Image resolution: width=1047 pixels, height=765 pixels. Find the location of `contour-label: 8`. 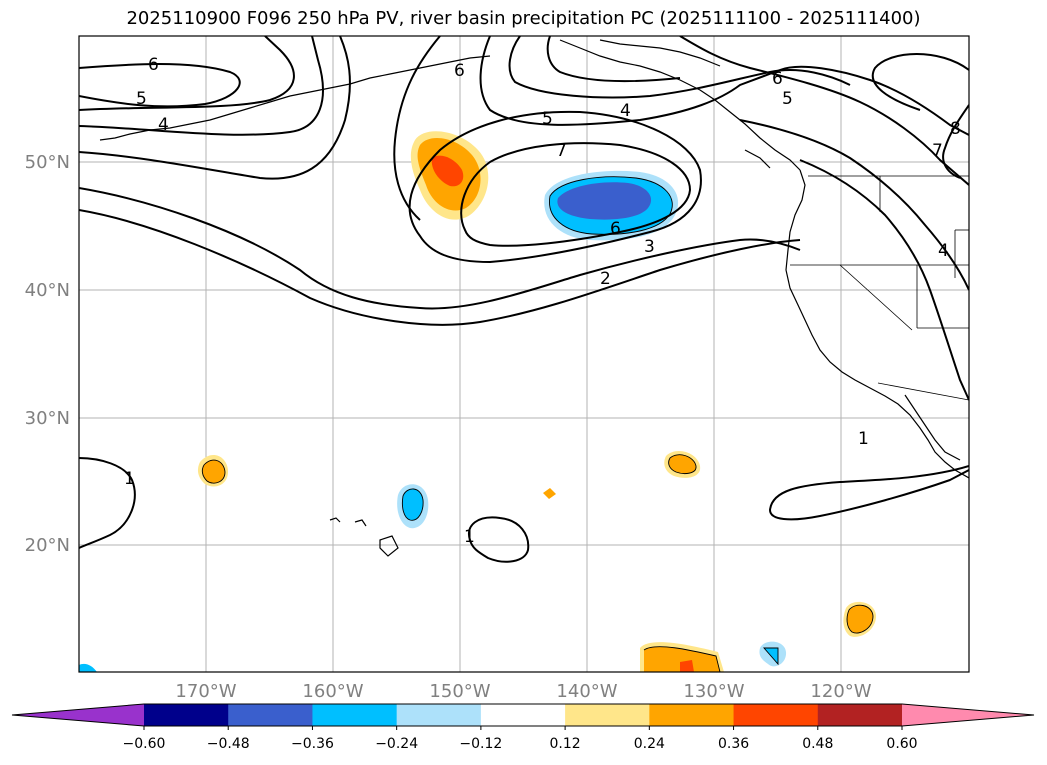

contour-label: 8 is located at coordinates (955, 129).